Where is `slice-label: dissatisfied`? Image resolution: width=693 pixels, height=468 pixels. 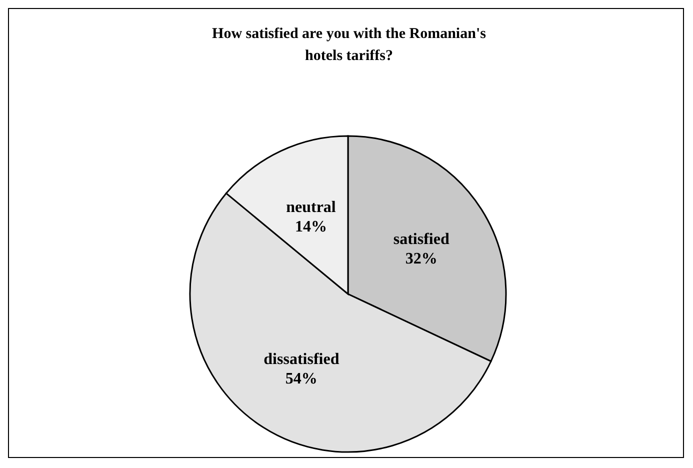 slice-label: dissatisfied is located at coordinates (302, 359).